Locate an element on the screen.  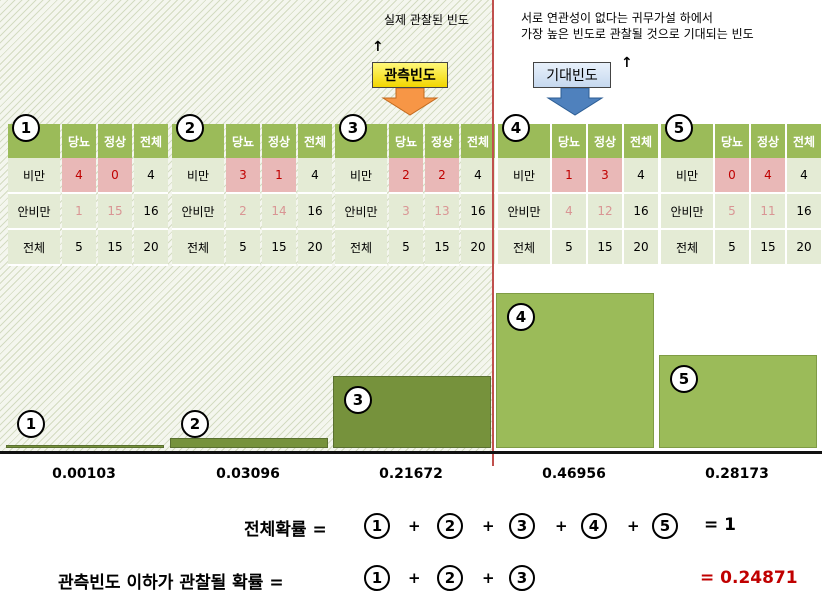
bar-number-badge: 3 is located at coordinates (358, 400).